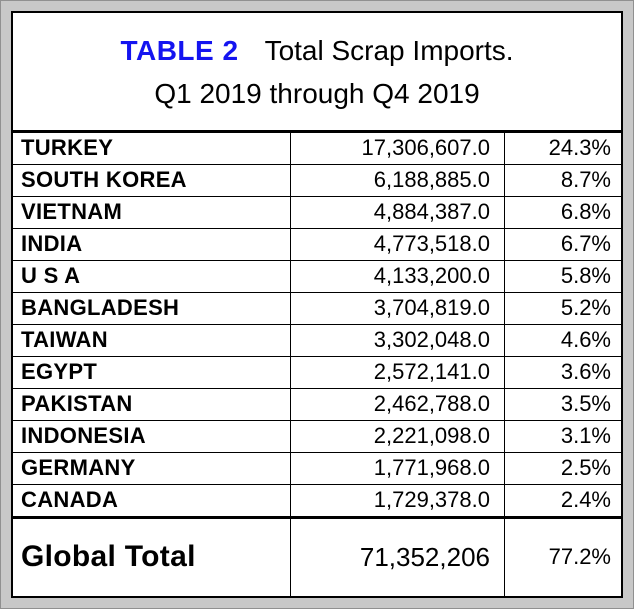 The image size is (634, 609). Describe the element at coordinates (152, 340) in the screenshot. I see `country-cell: TAIWAN` at that location.